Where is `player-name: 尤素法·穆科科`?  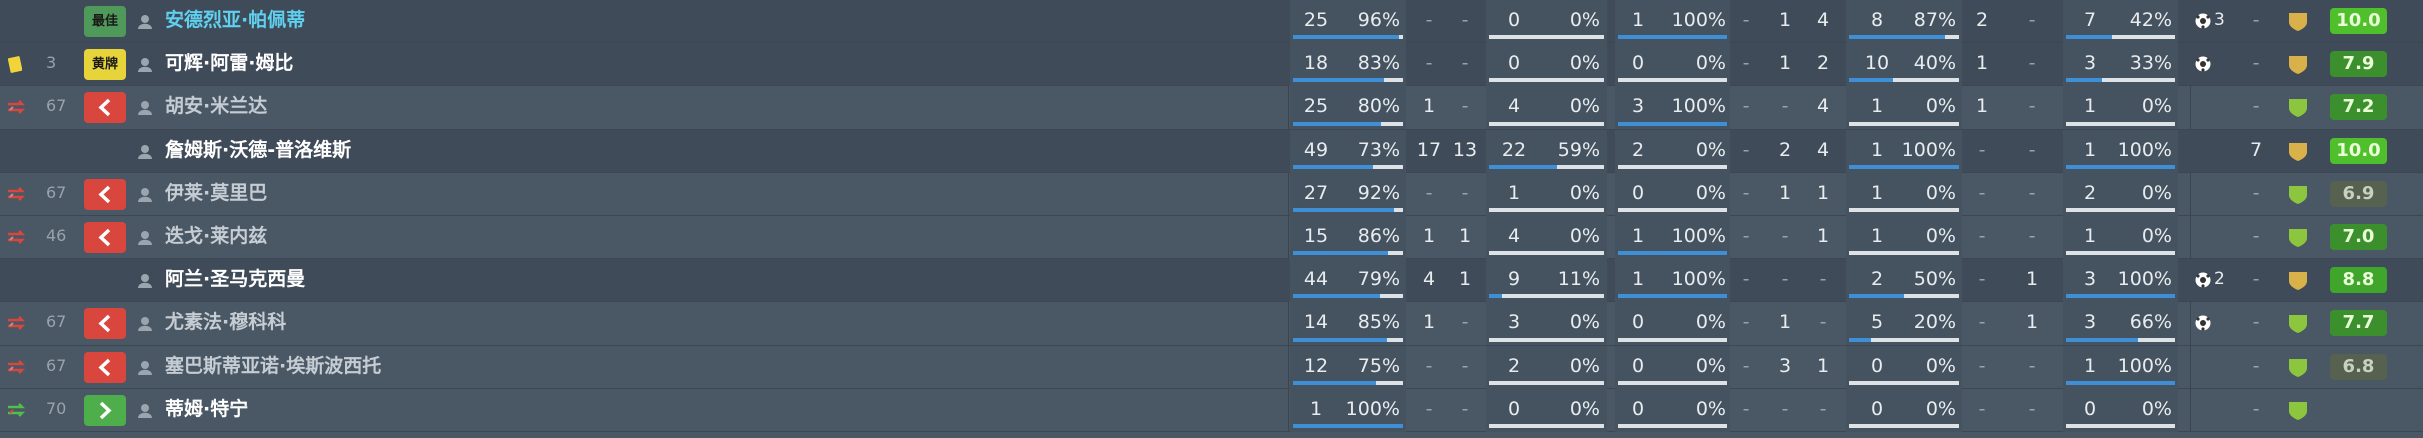
player-name: 尤素法·穆科科 is located at coordinates (226, 322).